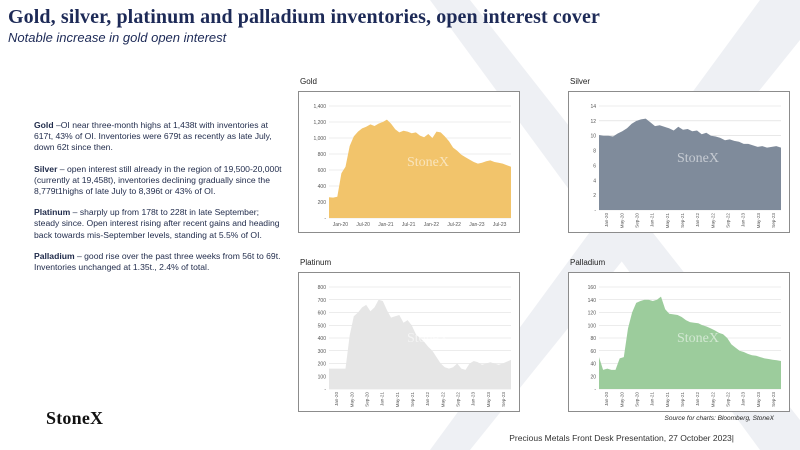 The image size is (800, 450). What do you see at coordinates (322, 365) in the screenshot?
I see `y-tick-label: 200` at bounding box center [322, 365].